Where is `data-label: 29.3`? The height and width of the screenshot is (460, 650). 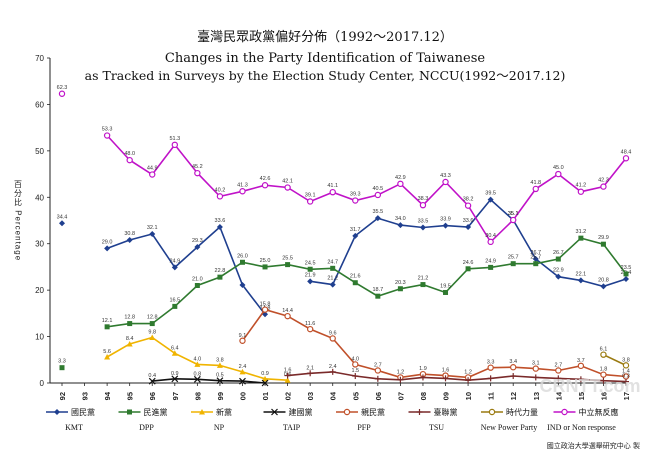
data-label: 29.3 is located at coordinates (197, 241).